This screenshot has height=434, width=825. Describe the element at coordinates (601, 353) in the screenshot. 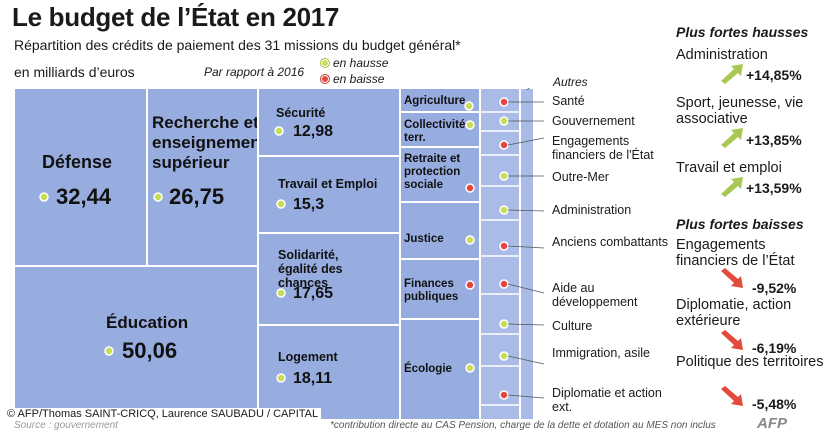

I see `small-mission-label: Immigration, asile` at that location.